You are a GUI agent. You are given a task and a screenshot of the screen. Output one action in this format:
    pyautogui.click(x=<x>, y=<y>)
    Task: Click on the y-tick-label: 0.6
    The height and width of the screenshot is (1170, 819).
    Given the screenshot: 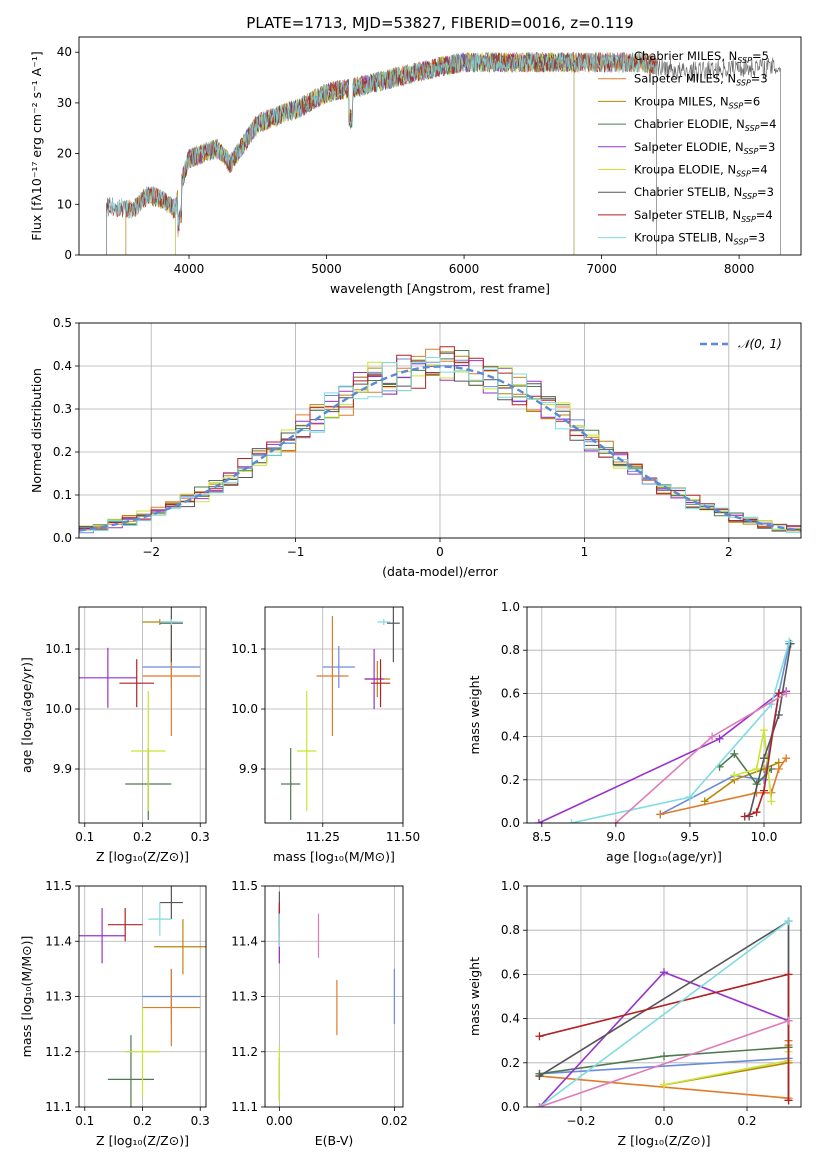 What is the action you would take?
    pyautogui.click(x=510, y=693)
    